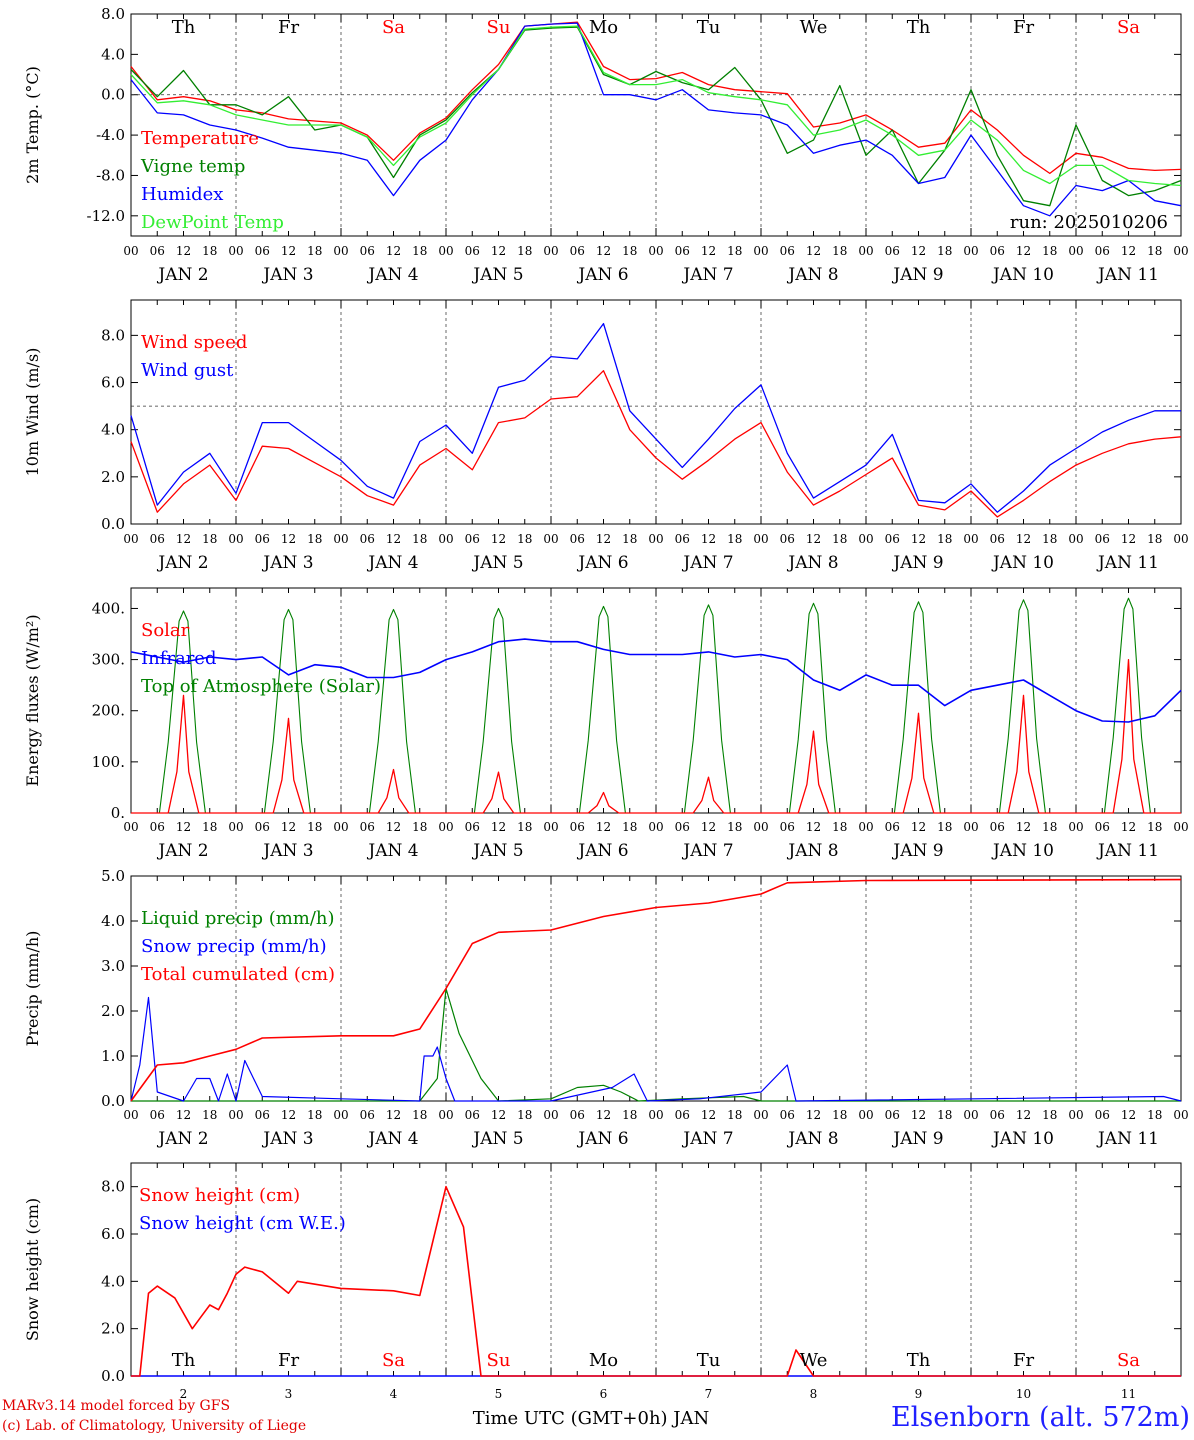 Image resolution: width=1194 pixels, height=1440 pixels. Describe the element at coordinates (108, 608) in the screenshot. I see `y-tick-label: 400.` at that location.